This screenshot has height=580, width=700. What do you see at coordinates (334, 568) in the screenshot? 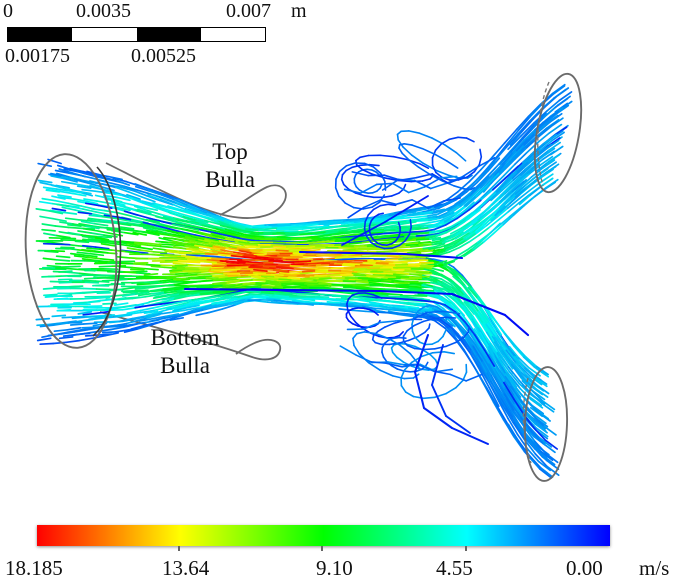
I see `colorbar-tick-label: 9.10` at bounding box center [334, 568].